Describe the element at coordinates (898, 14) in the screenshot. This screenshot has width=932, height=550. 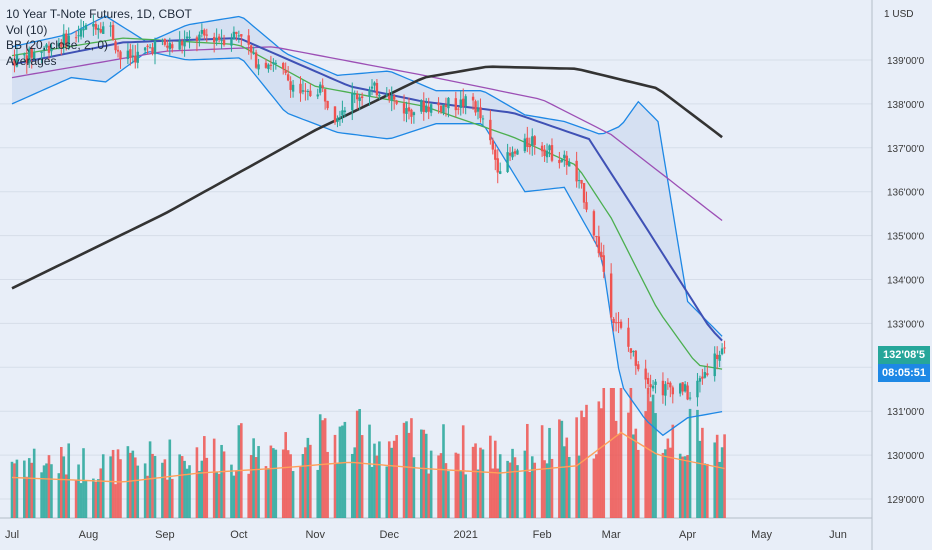
I see `currency-label: 1 USD` at that location.